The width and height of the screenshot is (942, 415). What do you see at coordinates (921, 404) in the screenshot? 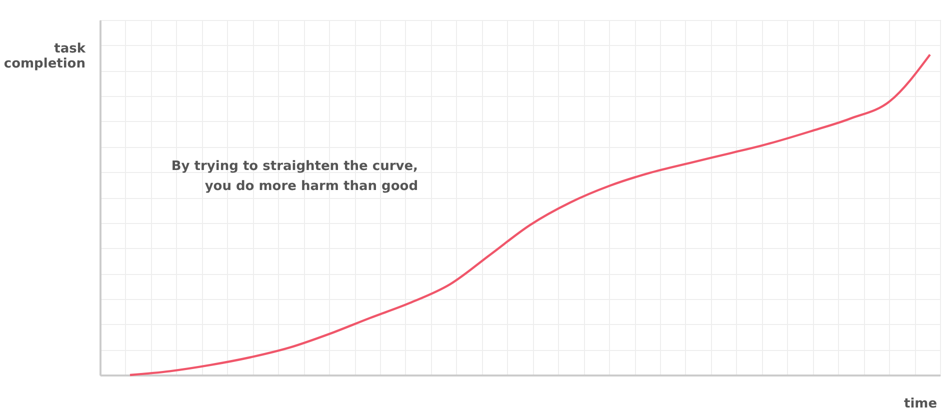
I see `x-axis-title: time` at bounding box center [921, 404].